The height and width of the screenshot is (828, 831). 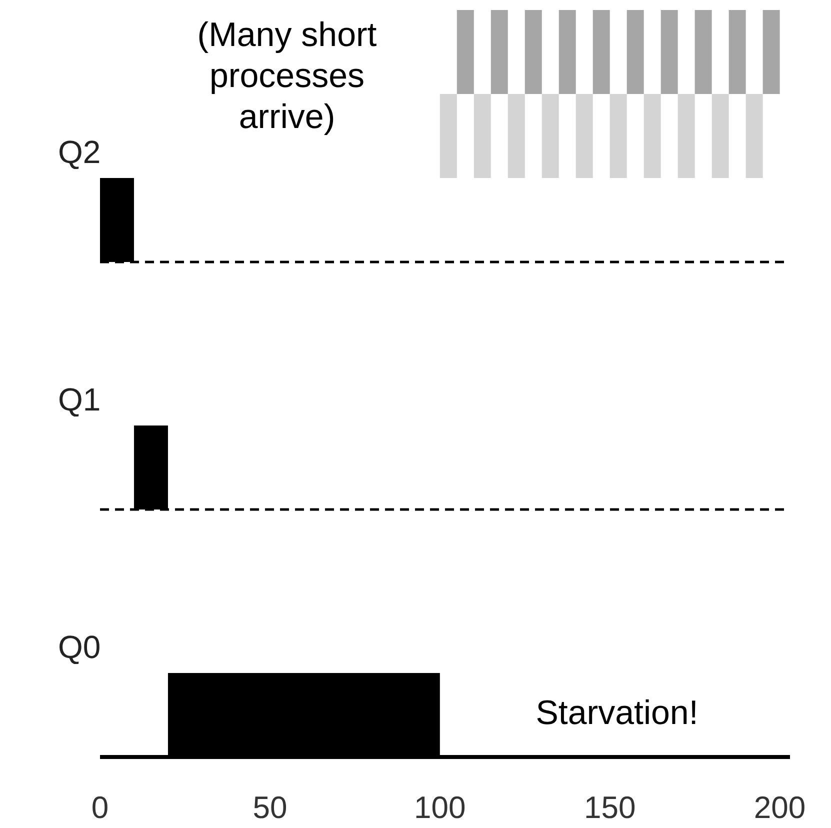 What do you see at coordinates (617, 713) in the screenshot?
I see `annotation: Starvation!` at bounding box center [617, 713].